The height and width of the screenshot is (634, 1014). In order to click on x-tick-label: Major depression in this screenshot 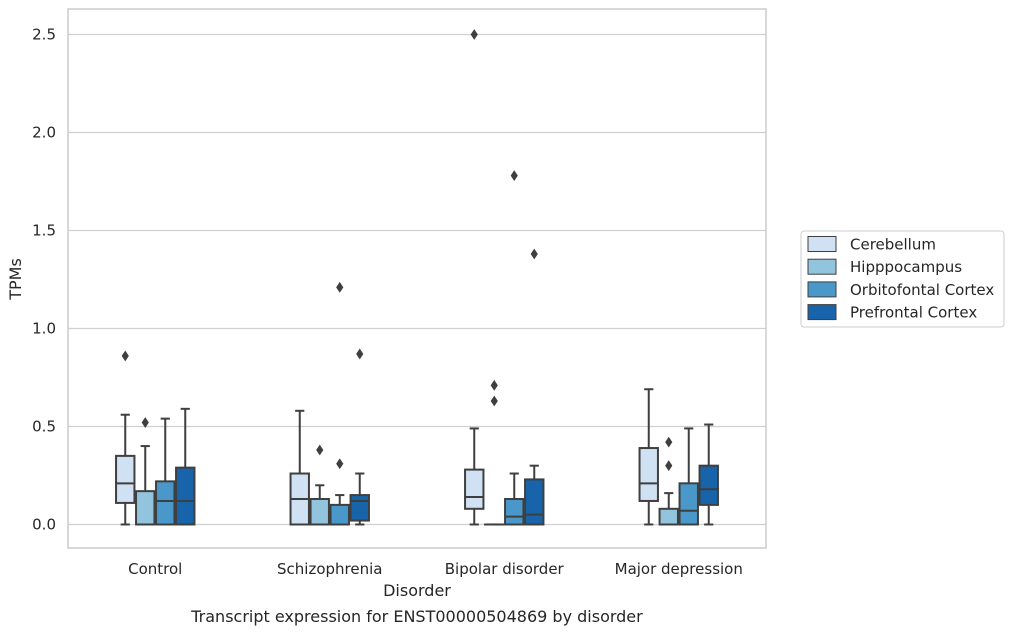, I will do `click(679, 569)`.